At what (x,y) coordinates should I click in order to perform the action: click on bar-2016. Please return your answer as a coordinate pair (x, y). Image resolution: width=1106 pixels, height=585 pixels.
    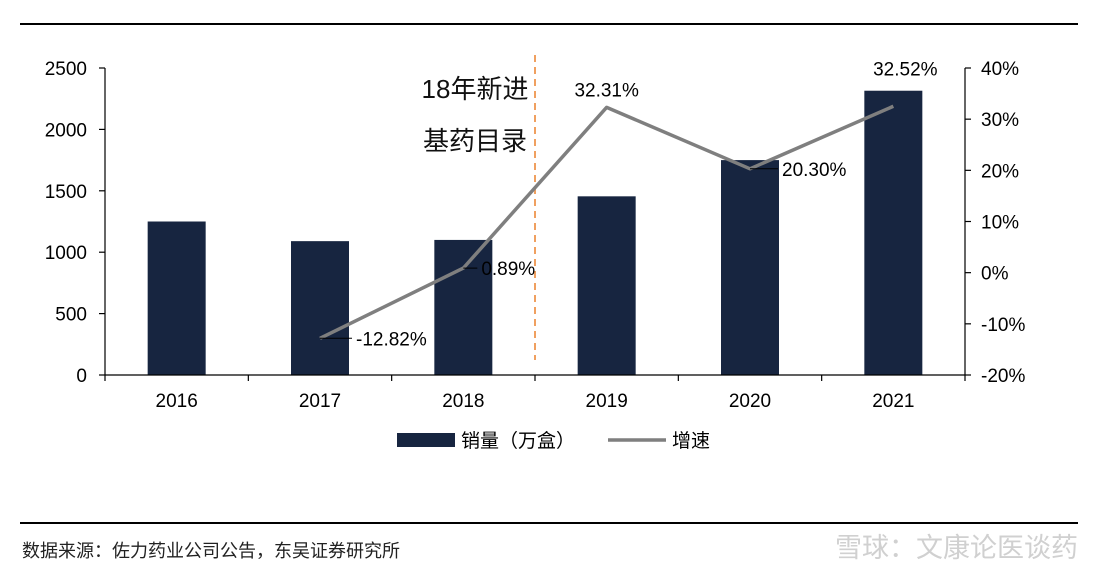
    Looking at the image, I should click on (176, 298).